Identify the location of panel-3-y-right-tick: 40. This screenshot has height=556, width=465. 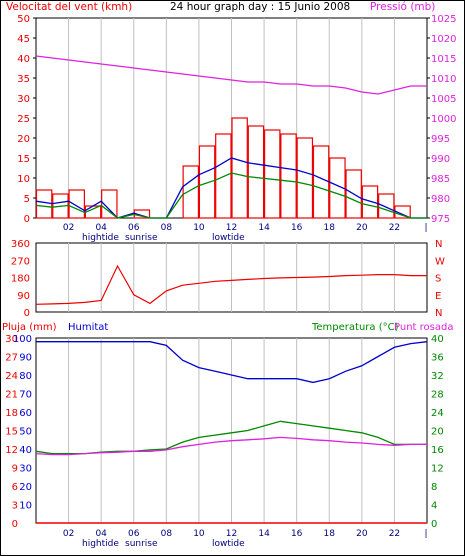
(437, 339).